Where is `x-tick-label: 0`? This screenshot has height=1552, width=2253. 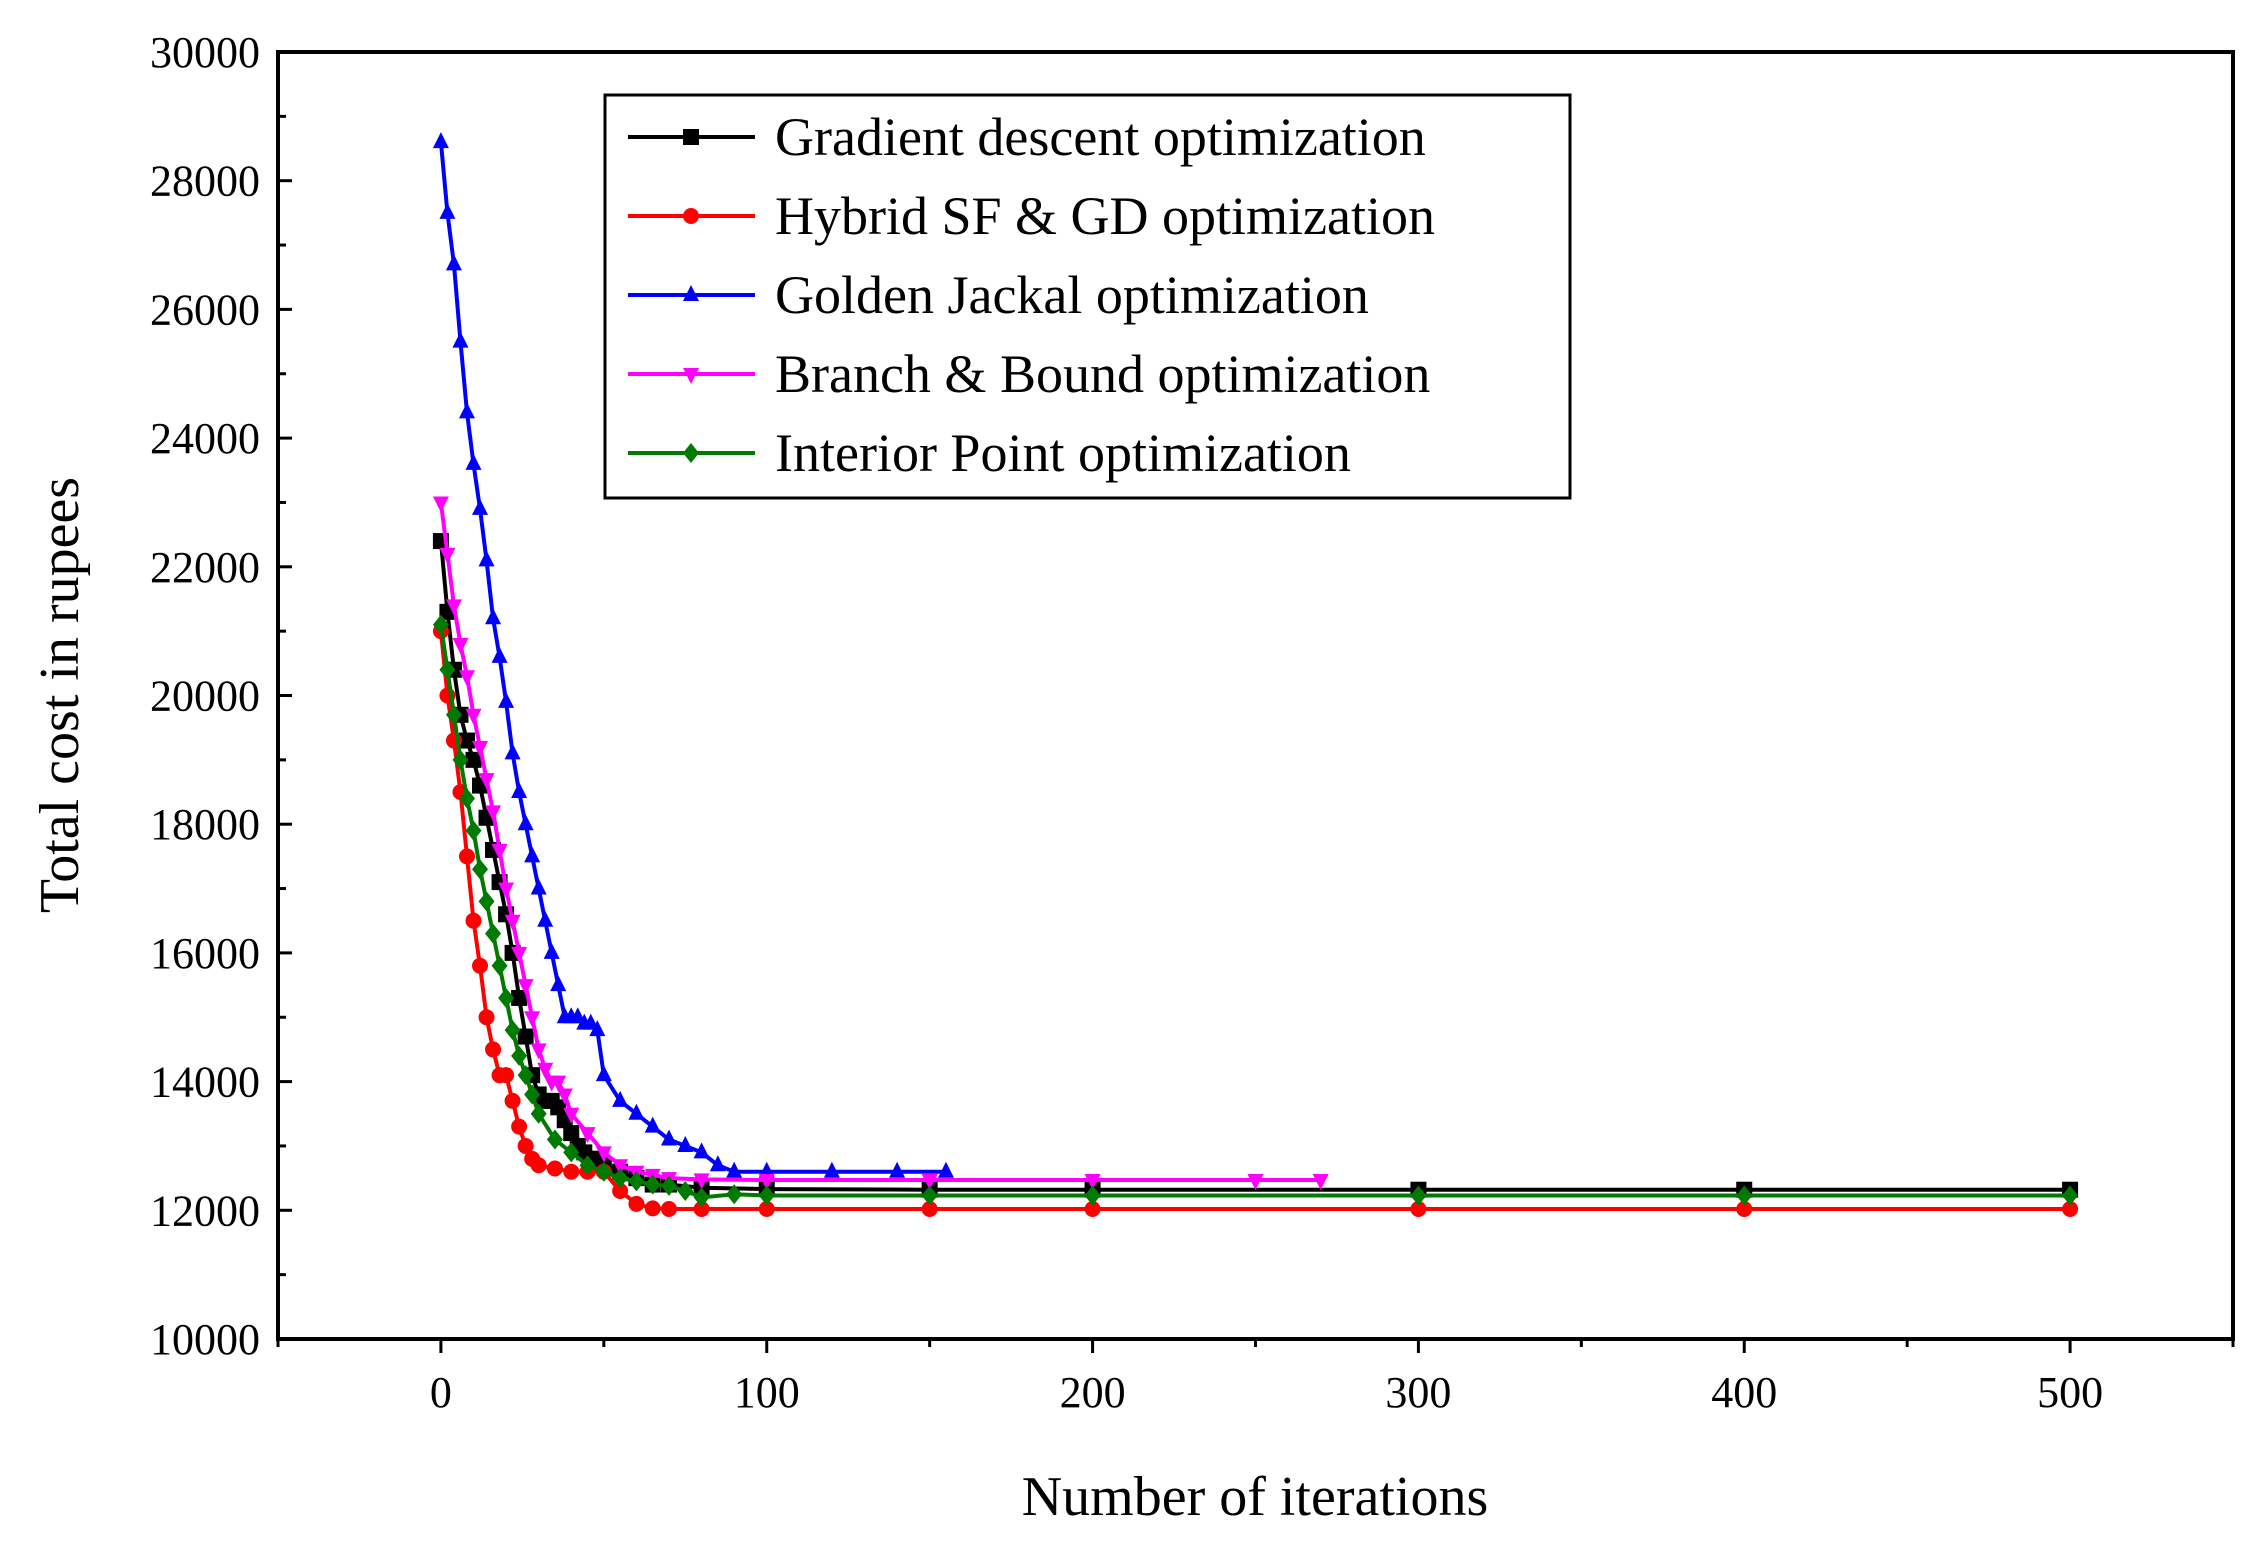
x-tick-label: 0 is located at coordinates (441, 1392).